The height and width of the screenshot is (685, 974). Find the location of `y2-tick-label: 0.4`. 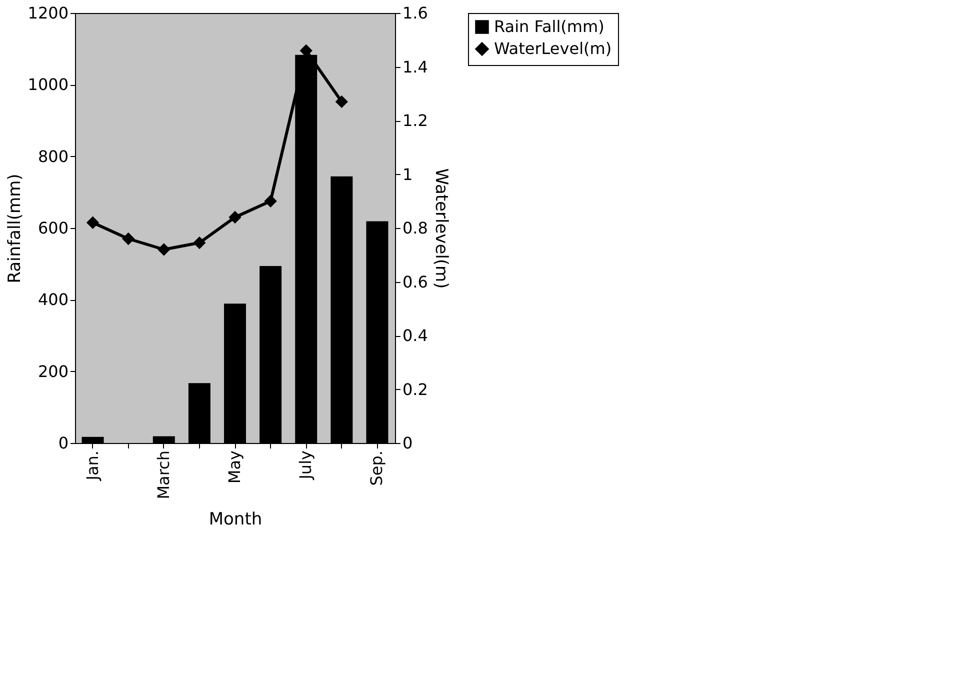

y2-tick-label: 0.4 is located at coordinates (415, 335).